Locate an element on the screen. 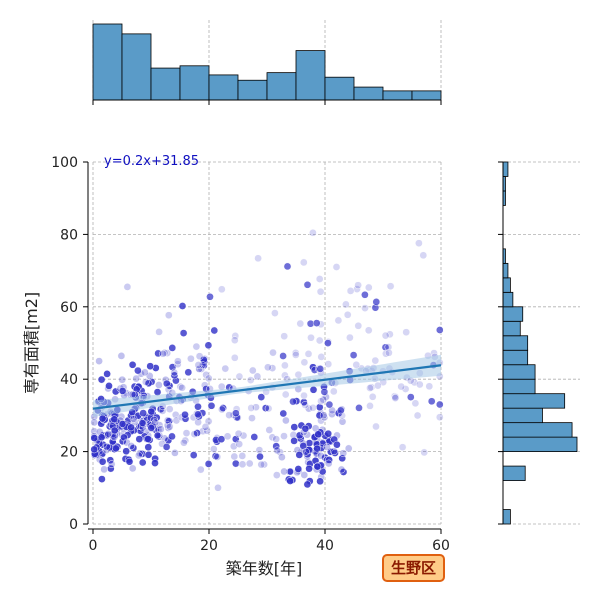  y-axis-title: 専有面積[m2] is located at coordinates (31, 343).